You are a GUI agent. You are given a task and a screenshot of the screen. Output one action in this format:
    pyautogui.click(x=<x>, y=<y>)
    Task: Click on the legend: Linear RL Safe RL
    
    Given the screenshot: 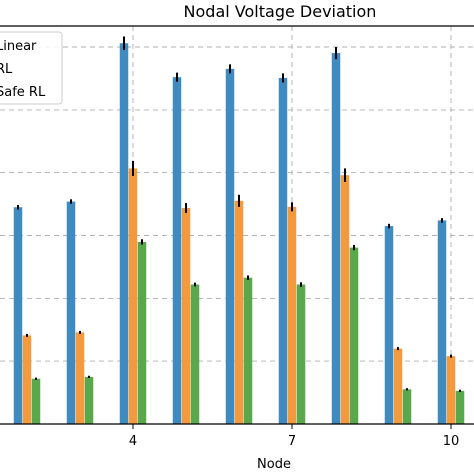 What is the action you would take?
    pyautogui.click(x=31, y=68)
    